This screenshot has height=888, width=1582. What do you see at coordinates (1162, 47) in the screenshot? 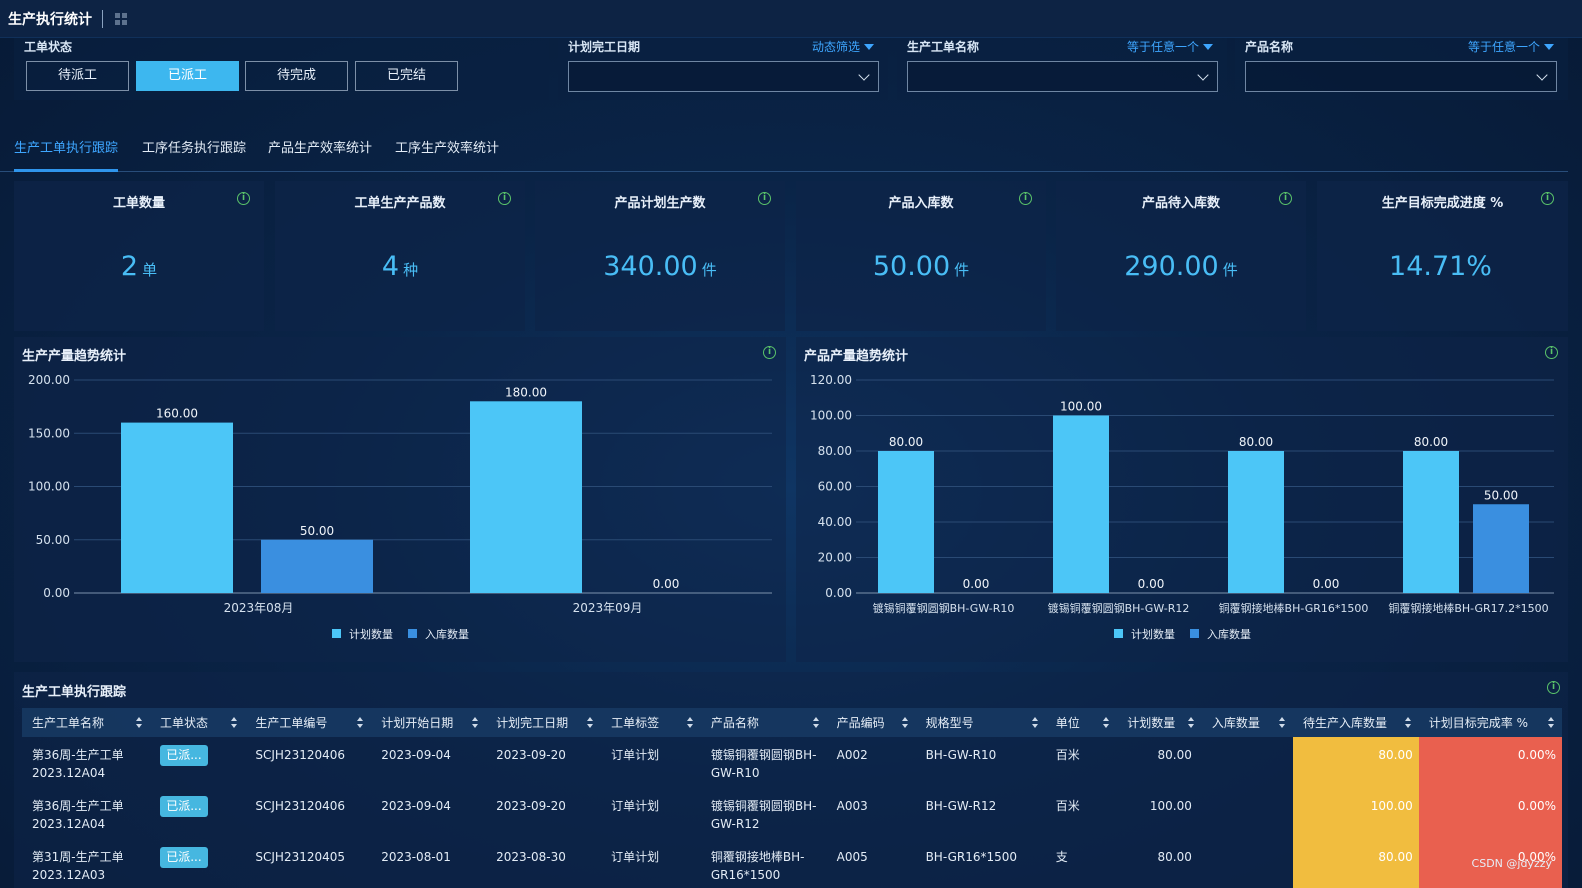
I see `order-name-mode-text: 等于任意一个` at bounding box center [1162, 47].